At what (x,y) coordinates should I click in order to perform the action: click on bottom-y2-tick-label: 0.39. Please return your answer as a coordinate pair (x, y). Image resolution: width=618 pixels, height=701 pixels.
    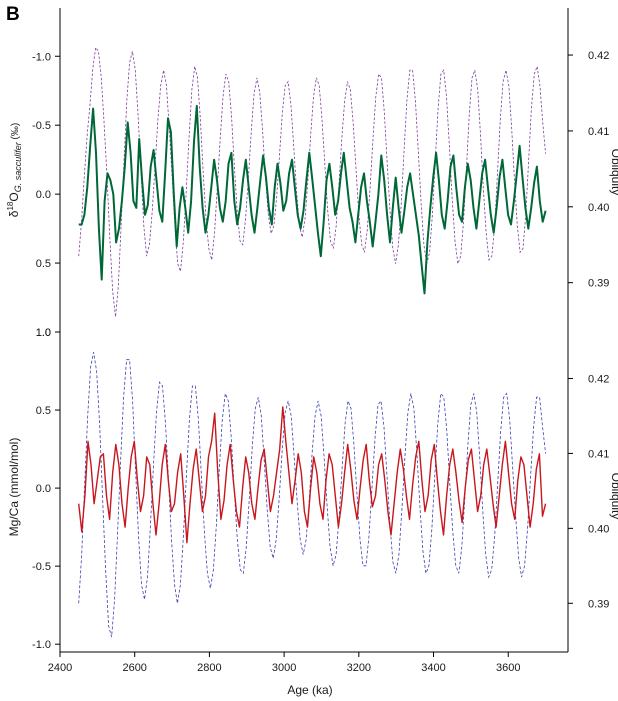
    Looking at the image, I should click on (598, 604).